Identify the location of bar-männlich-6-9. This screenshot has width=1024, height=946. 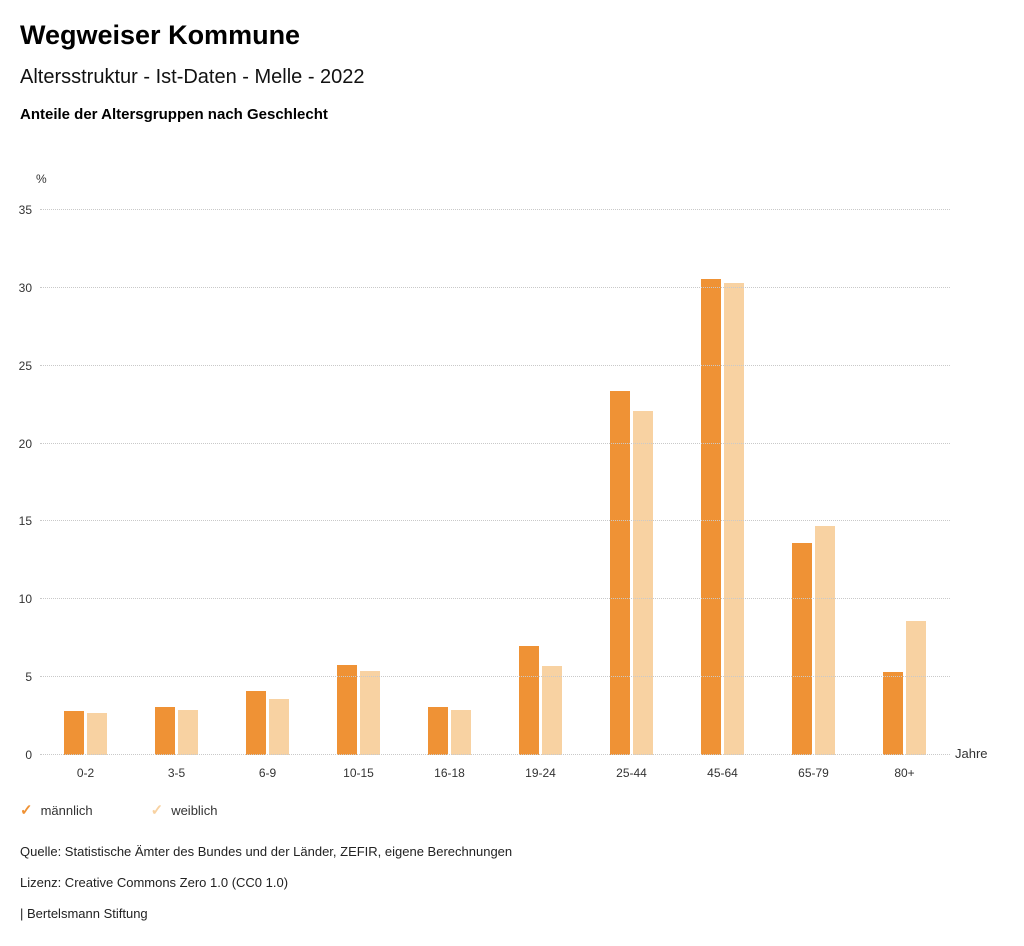
(256, 723).